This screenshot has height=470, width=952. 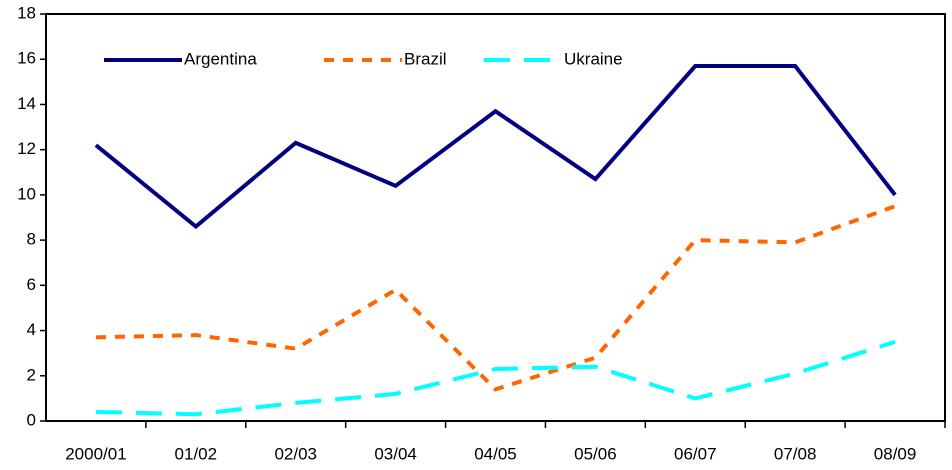 What do you see at coordinates (495, 453) in the screenshot?
I see `x-tick-label: 04/05` at bounding box center [495, 453].